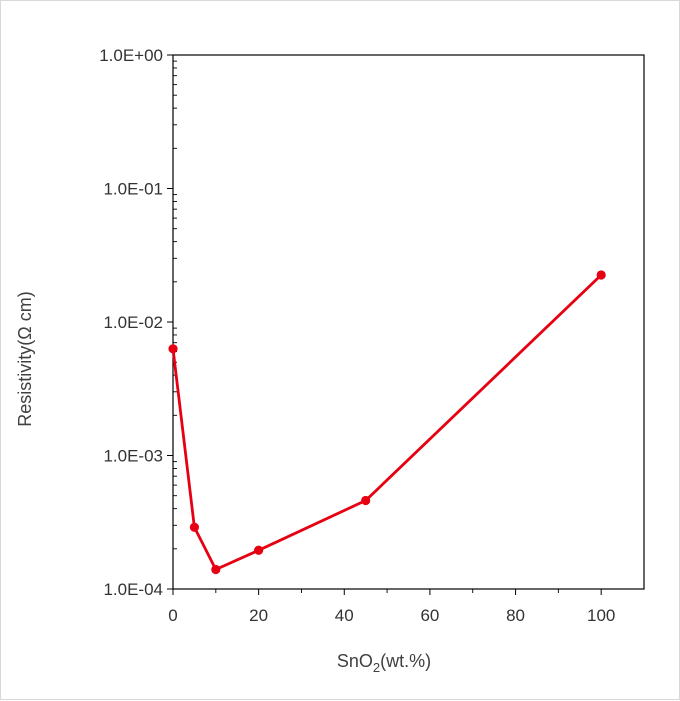  I want to click on y-tick-label: 1.0E-02, so click(133, 322).